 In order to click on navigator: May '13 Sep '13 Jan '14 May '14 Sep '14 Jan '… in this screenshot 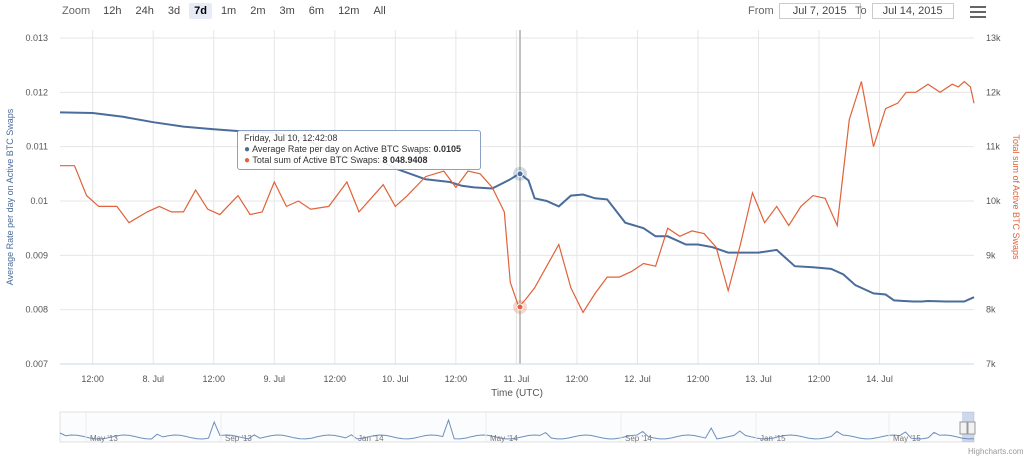, I will do `click(517, 427)`.